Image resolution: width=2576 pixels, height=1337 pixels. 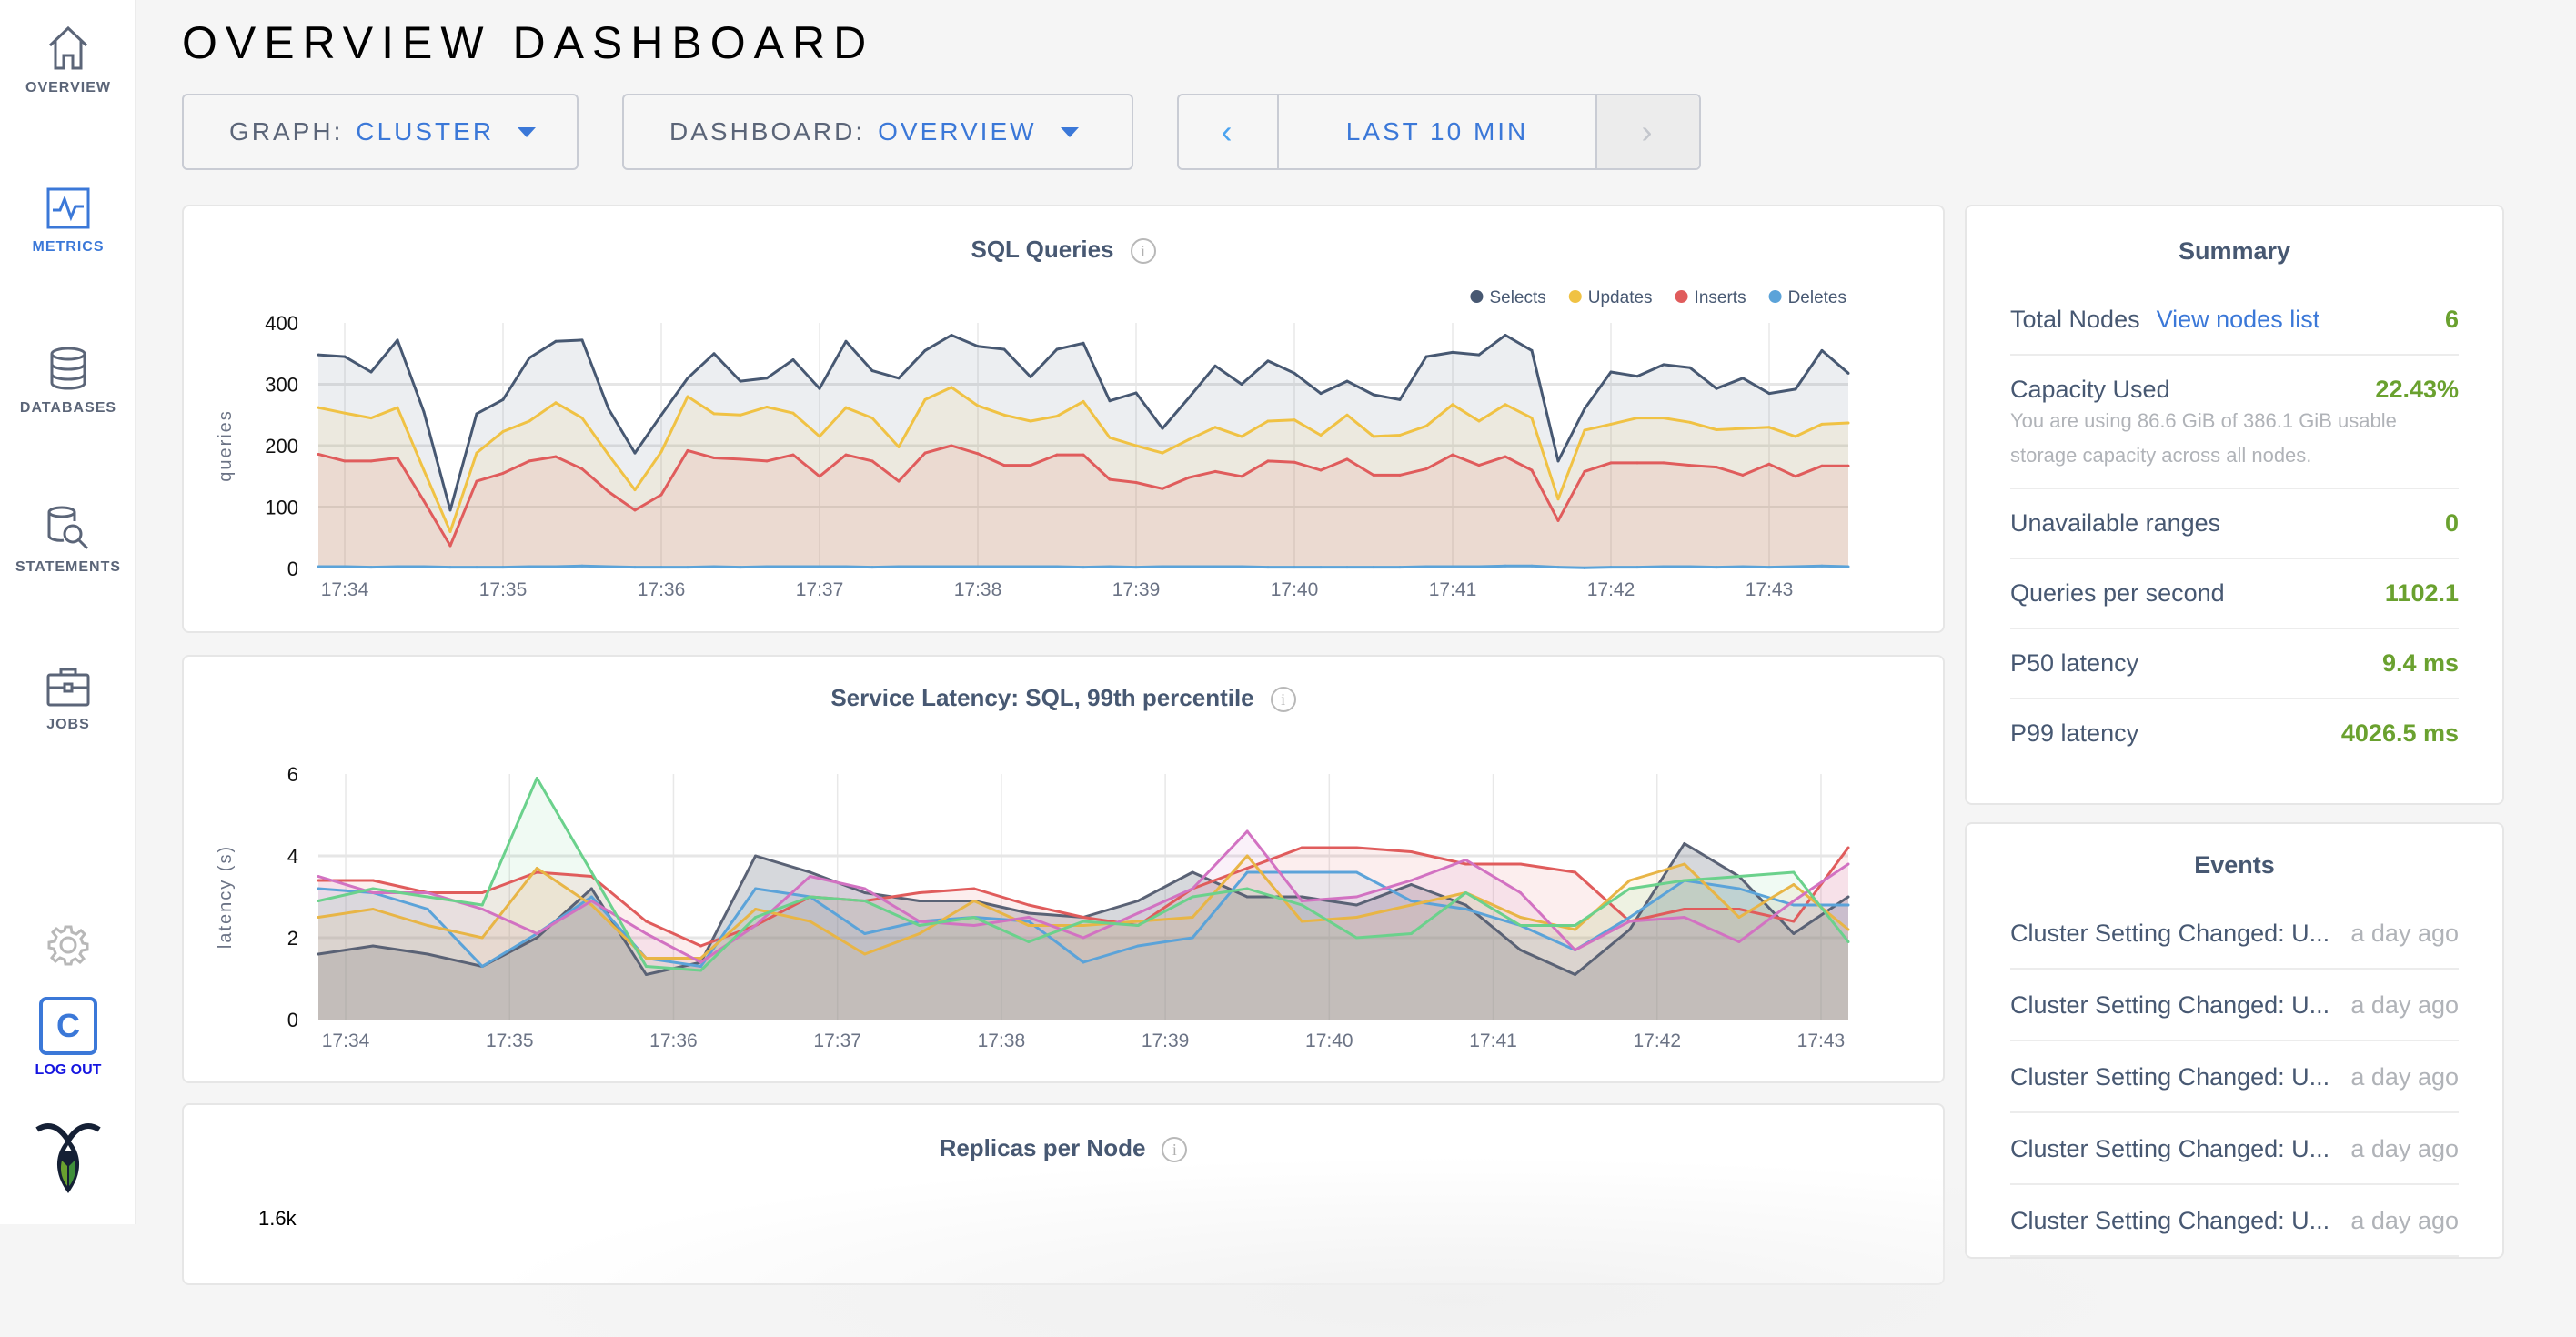 I want to click on sidebar-item-metrics: METRICS, so click(x=68, y=221).